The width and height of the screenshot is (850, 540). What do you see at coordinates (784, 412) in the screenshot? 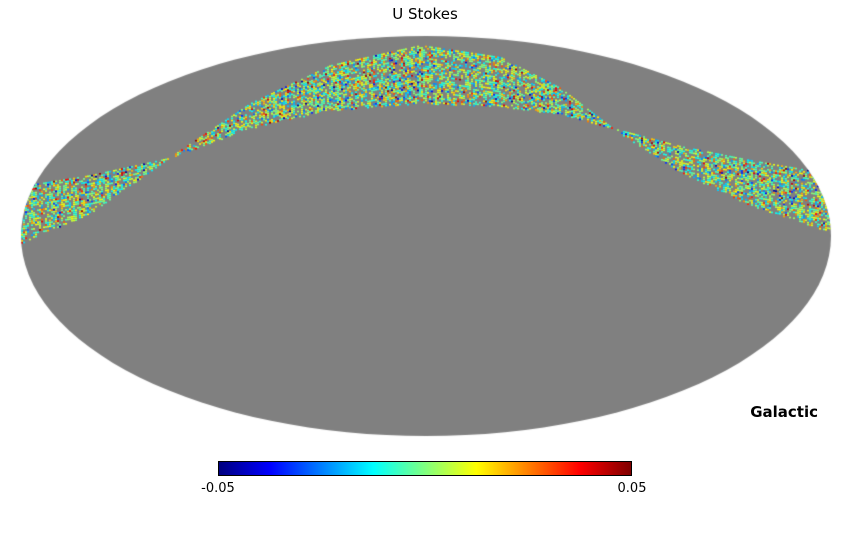
I see `coordinate-system-label: Galactic` at bounding box center [784, 412].